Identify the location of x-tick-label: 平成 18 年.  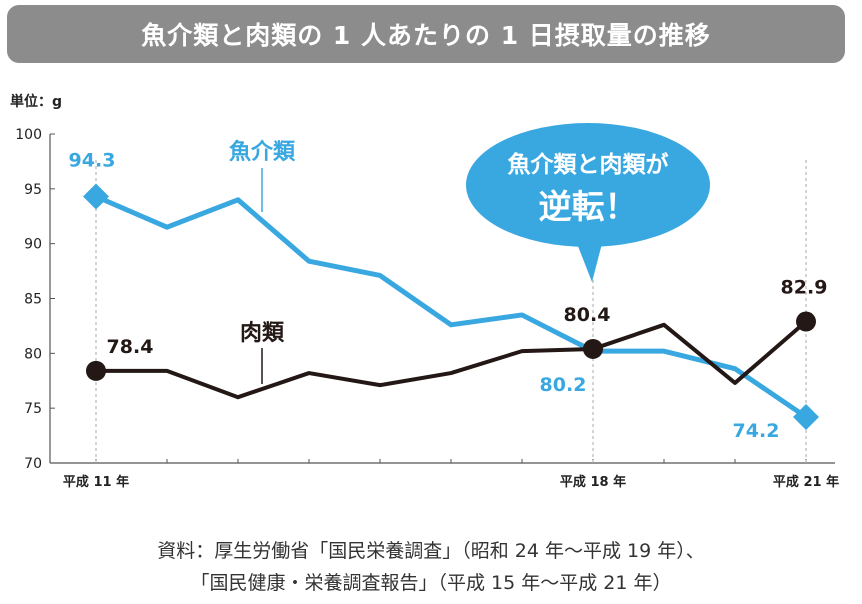
(593, 482).